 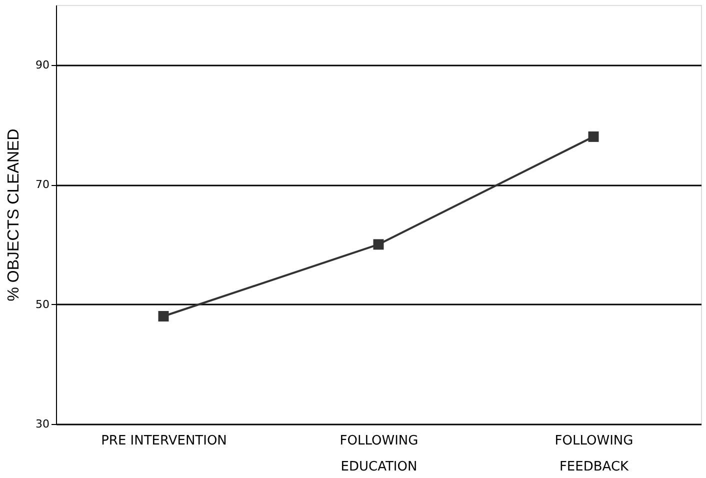 I want to click on y-tick-label: 30, so click(x=43, y=424).